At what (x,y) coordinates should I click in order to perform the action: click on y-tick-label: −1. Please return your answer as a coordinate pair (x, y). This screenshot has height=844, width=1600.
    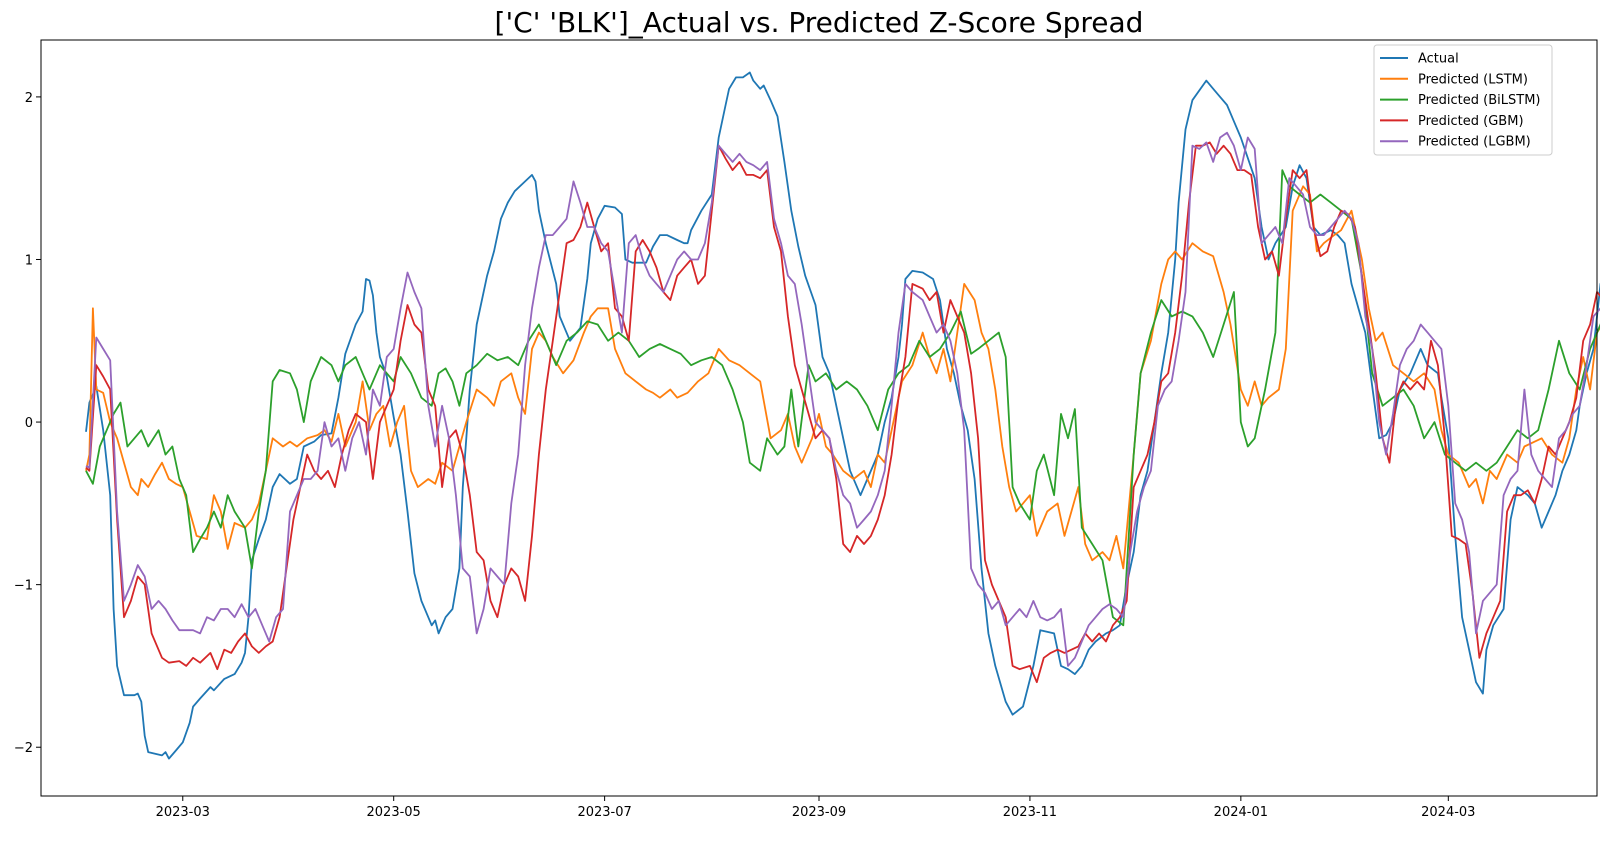
    Looking at the image, I should click on (23, 586).